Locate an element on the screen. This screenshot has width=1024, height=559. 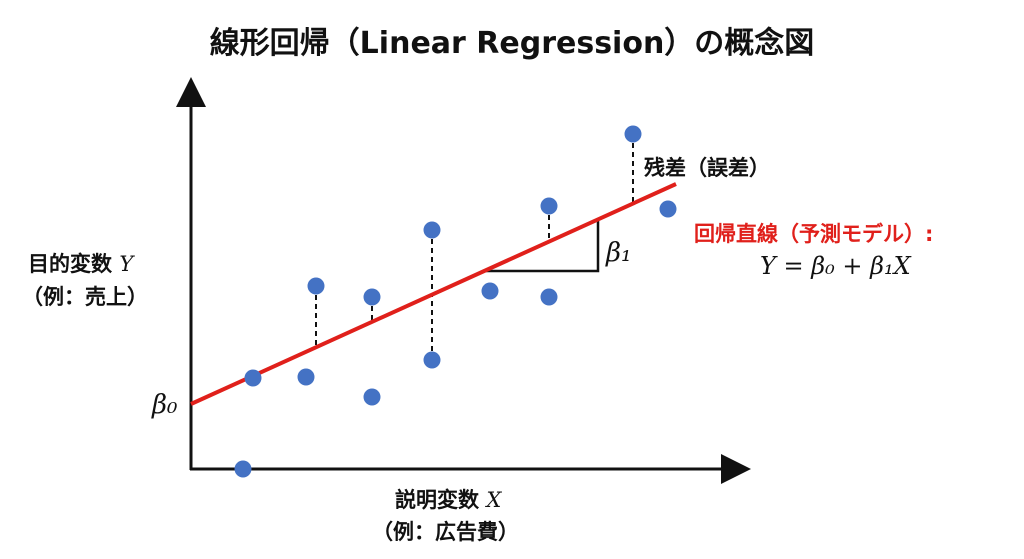
y-axis-label: 目的変数 Y is located at coordinates (81, 264).